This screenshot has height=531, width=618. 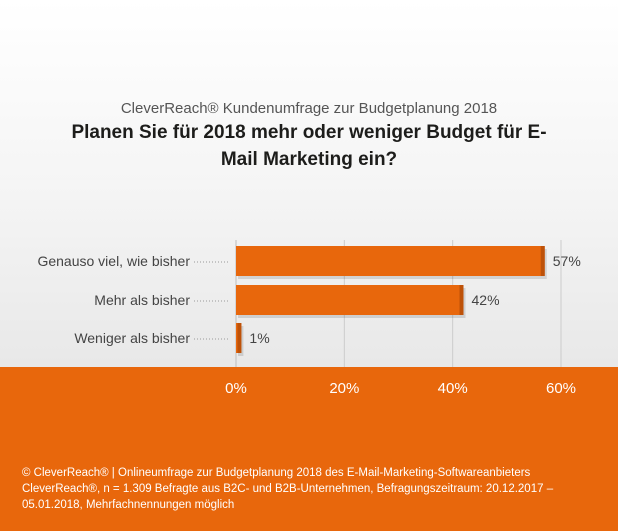 I want to click on x-tick-label: 20%, so click(x=344, y=388).